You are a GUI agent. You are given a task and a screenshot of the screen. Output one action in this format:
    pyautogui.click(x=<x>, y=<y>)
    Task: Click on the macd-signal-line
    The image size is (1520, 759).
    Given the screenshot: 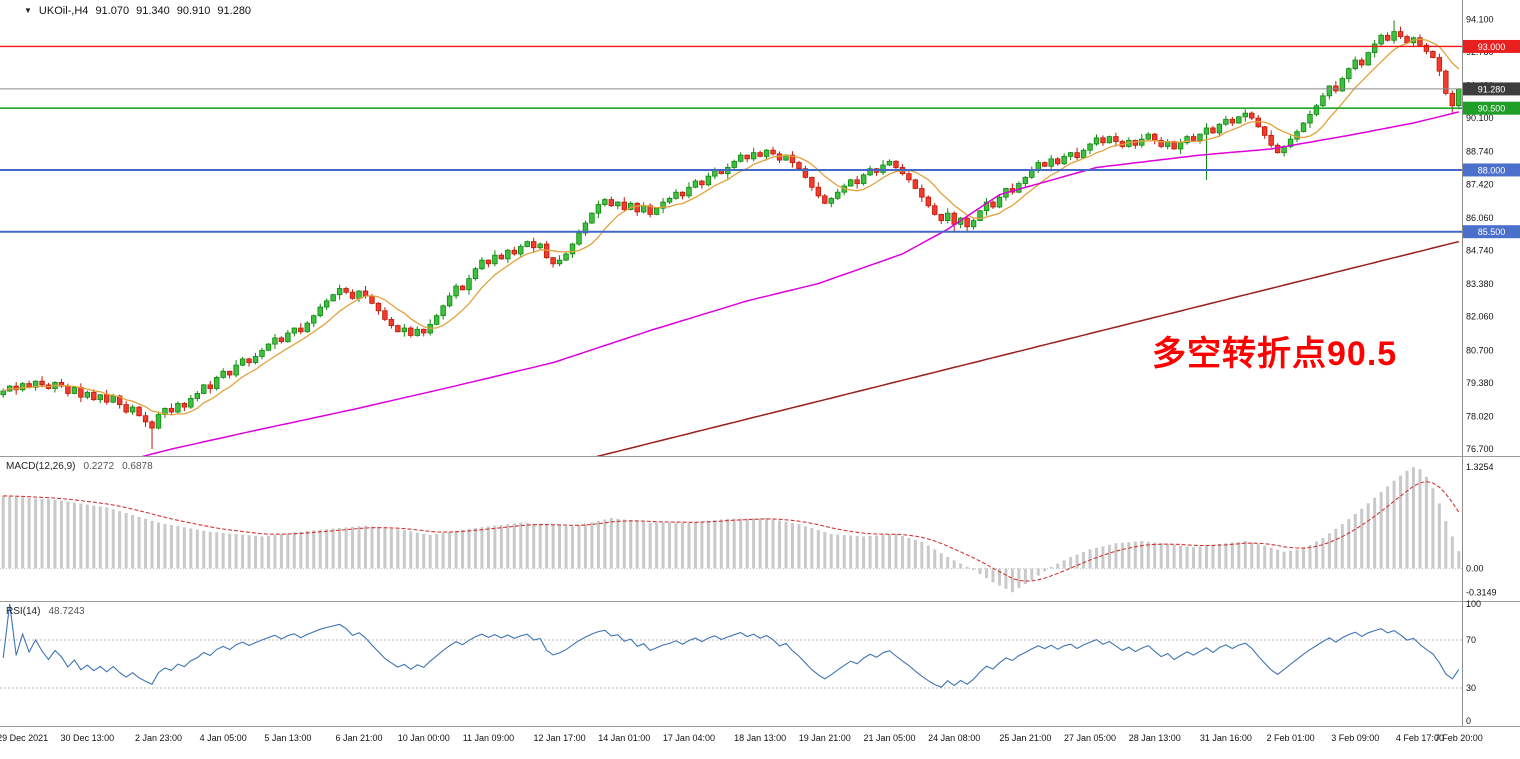 What is the action you would take?
    pyautogui.click(x=731, y=531)
    